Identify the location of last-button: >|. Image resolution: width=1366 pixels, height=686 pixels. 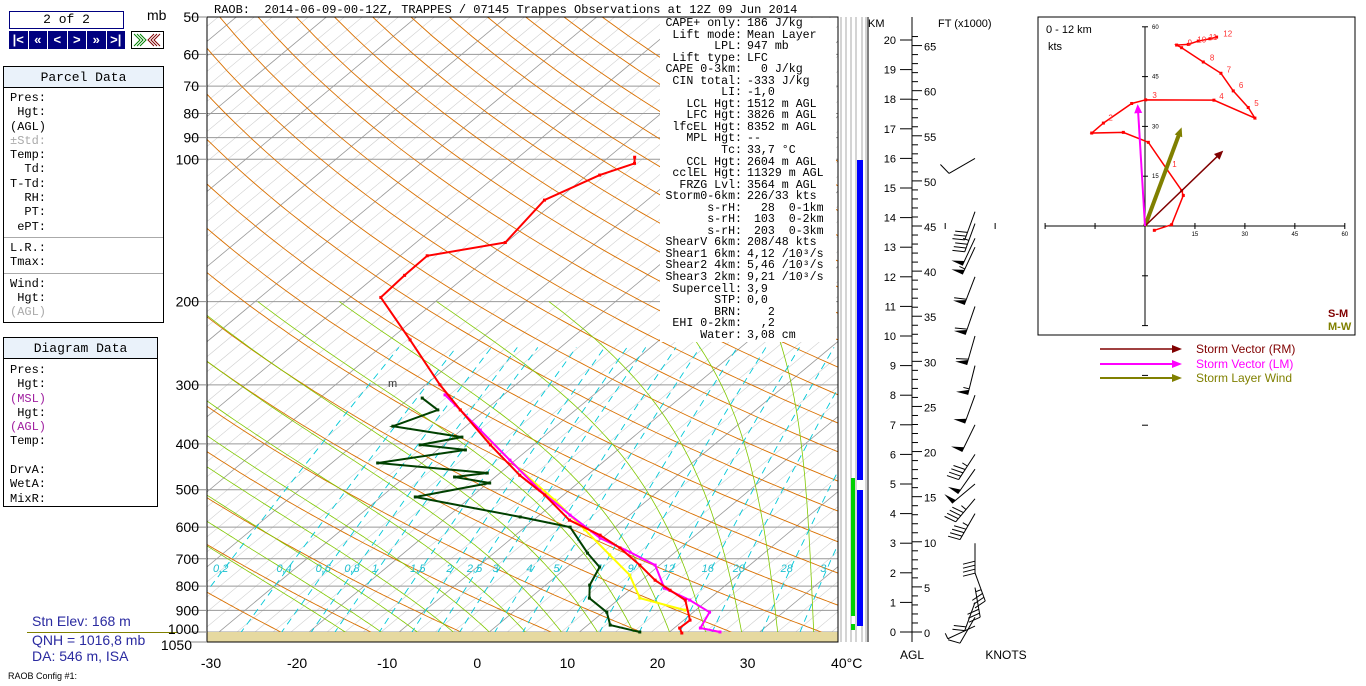
(115, 40).